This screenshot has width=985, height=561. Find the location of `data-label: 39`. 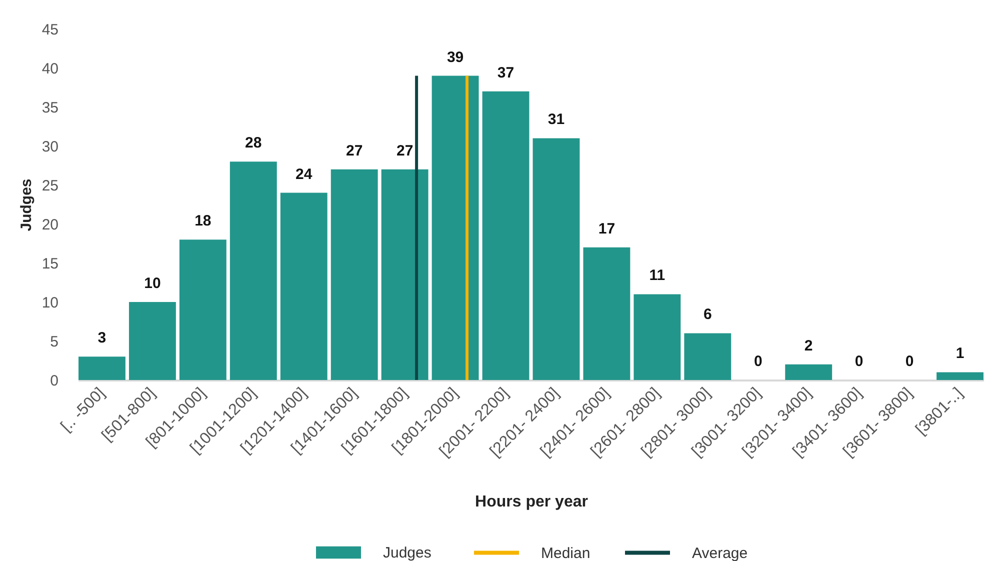

data-label: 39 is located at coordinates (455, 57).